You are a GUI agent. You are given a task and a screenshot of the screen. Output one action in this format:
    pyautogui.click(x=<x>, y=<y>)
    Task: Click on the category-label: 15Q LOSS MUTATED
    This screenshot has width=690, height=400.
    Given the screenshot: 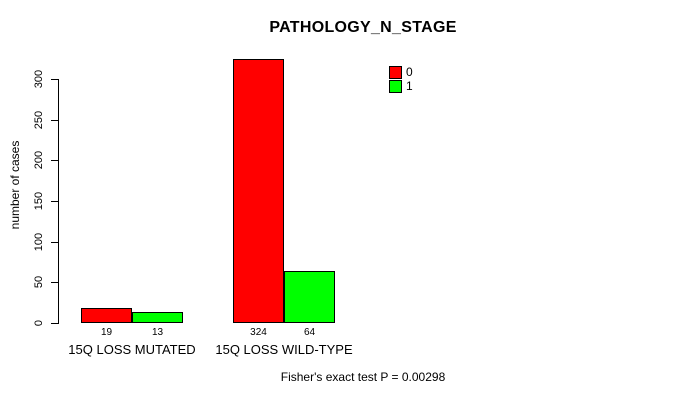 What is the action you would take?
    pyautogui.click(x=132, y=349)
    